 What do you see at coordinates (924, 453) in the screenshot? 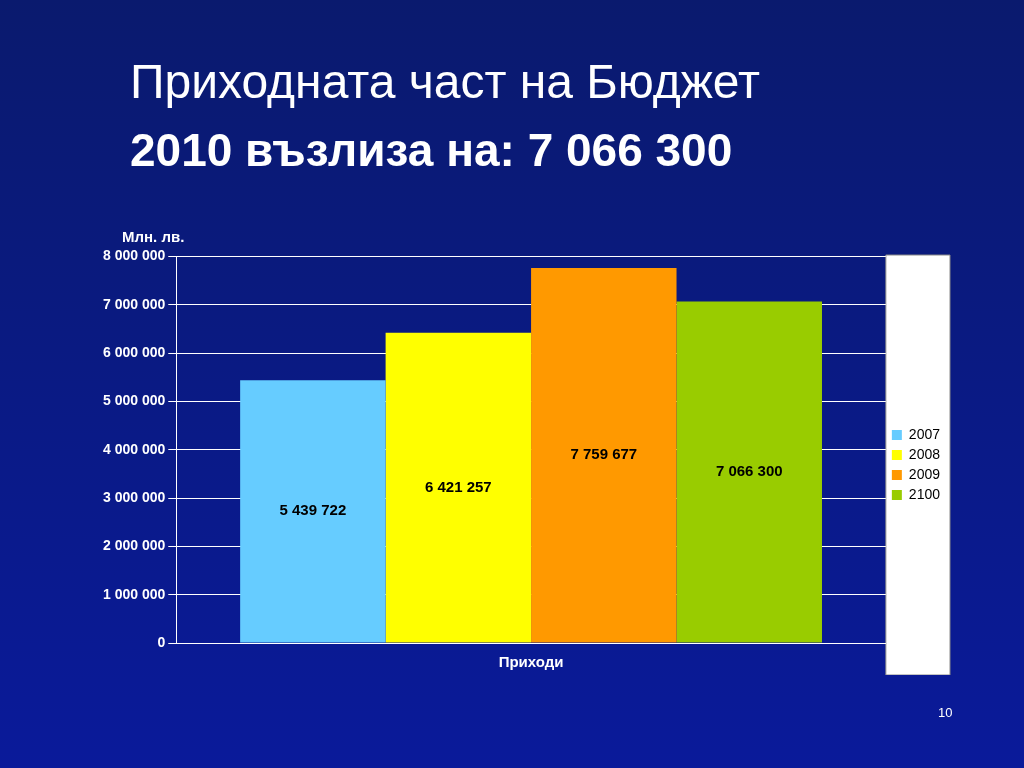
I see `legend-label: 2008` at bounding box center [924, 453].